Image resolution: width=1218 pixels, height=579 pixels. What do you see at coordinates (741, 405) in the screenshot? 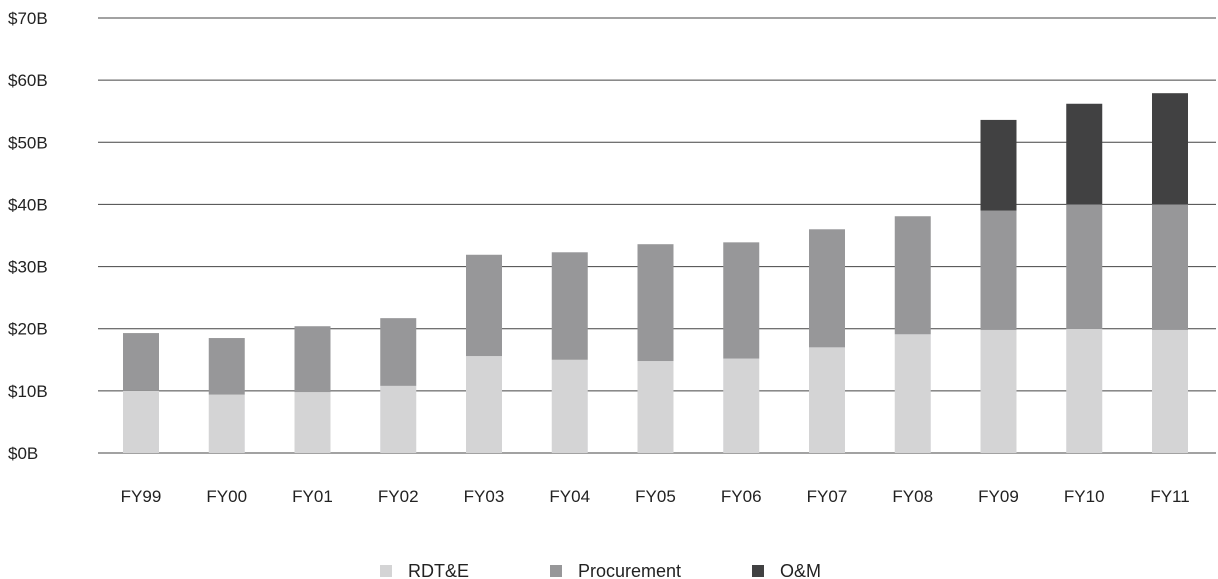
I see `bar-rdt-e-fy06` at bounding box center [741, 405].